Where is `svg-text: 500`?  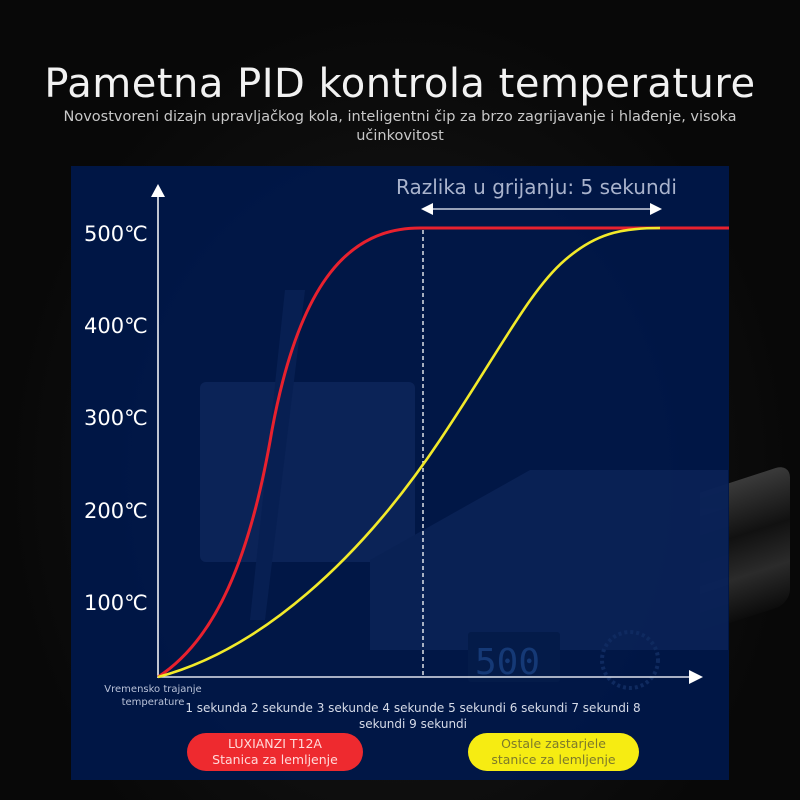
svg-text: 500 is located at coordinates (507, 662).